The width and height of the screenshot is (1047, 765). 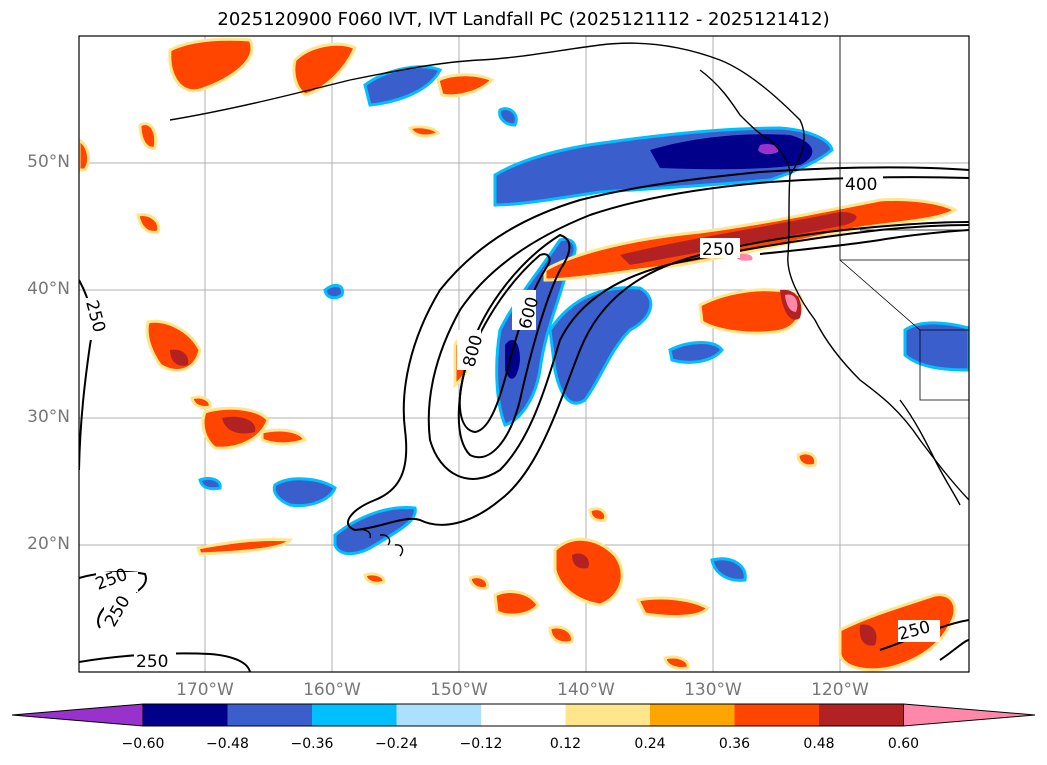 What do you see at coordinates (565, 744) in the screenshot?
I see `colorbar-tick-6: 0.12` at bounding box center [565, 744].